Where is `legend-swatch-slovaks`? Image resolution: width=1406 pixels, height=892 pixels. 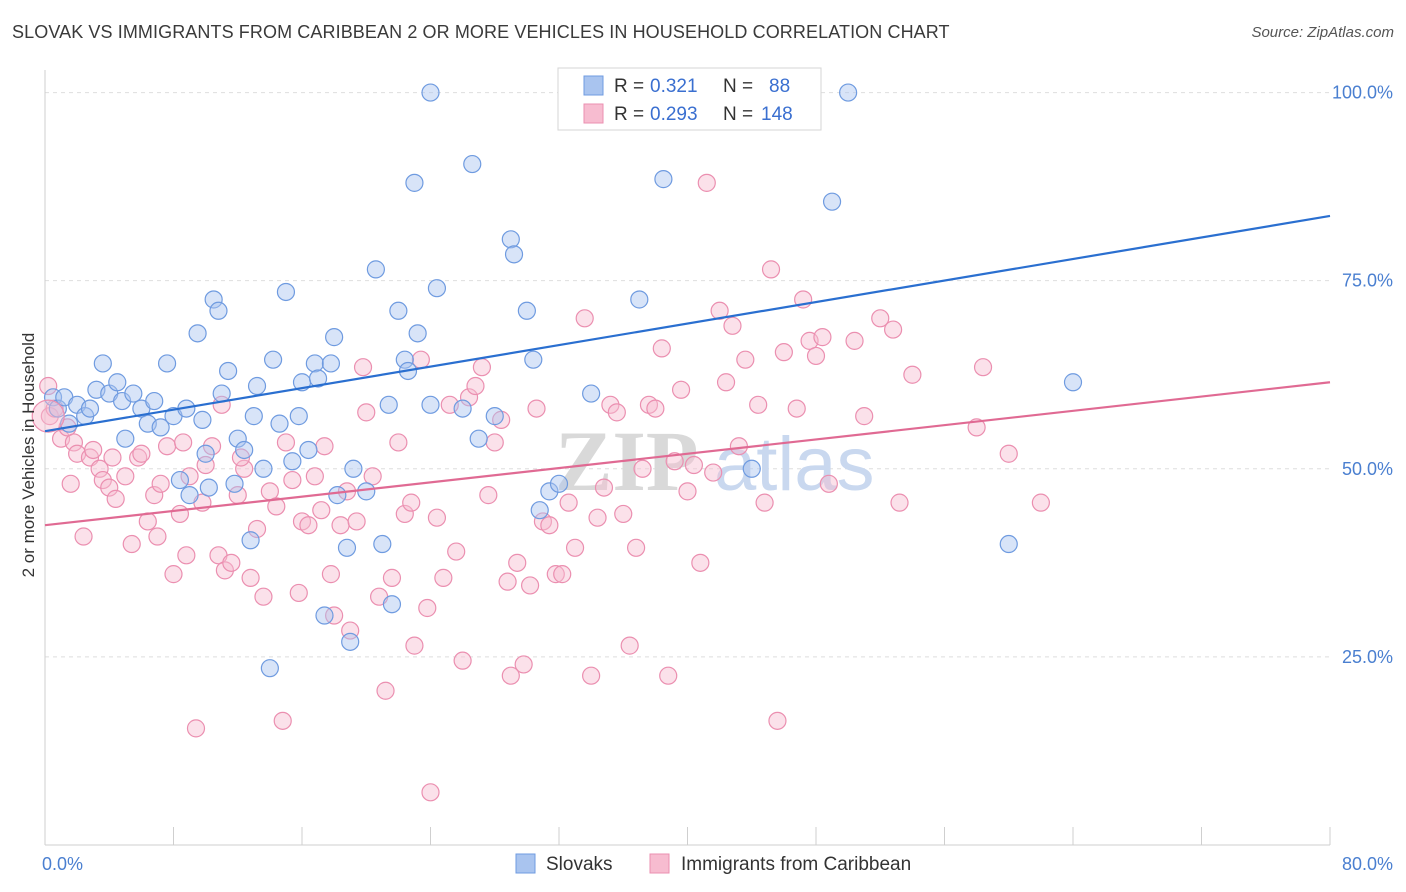
legend-swatch-slovaks is located at coordinates (593, 85).